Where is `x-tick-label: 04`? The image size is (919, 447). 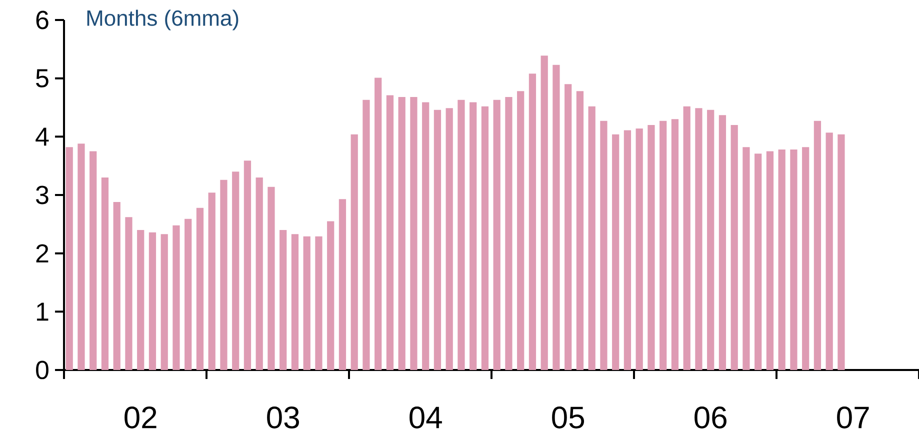
x-tick-label: 04 is located at coordinates (426, 417).